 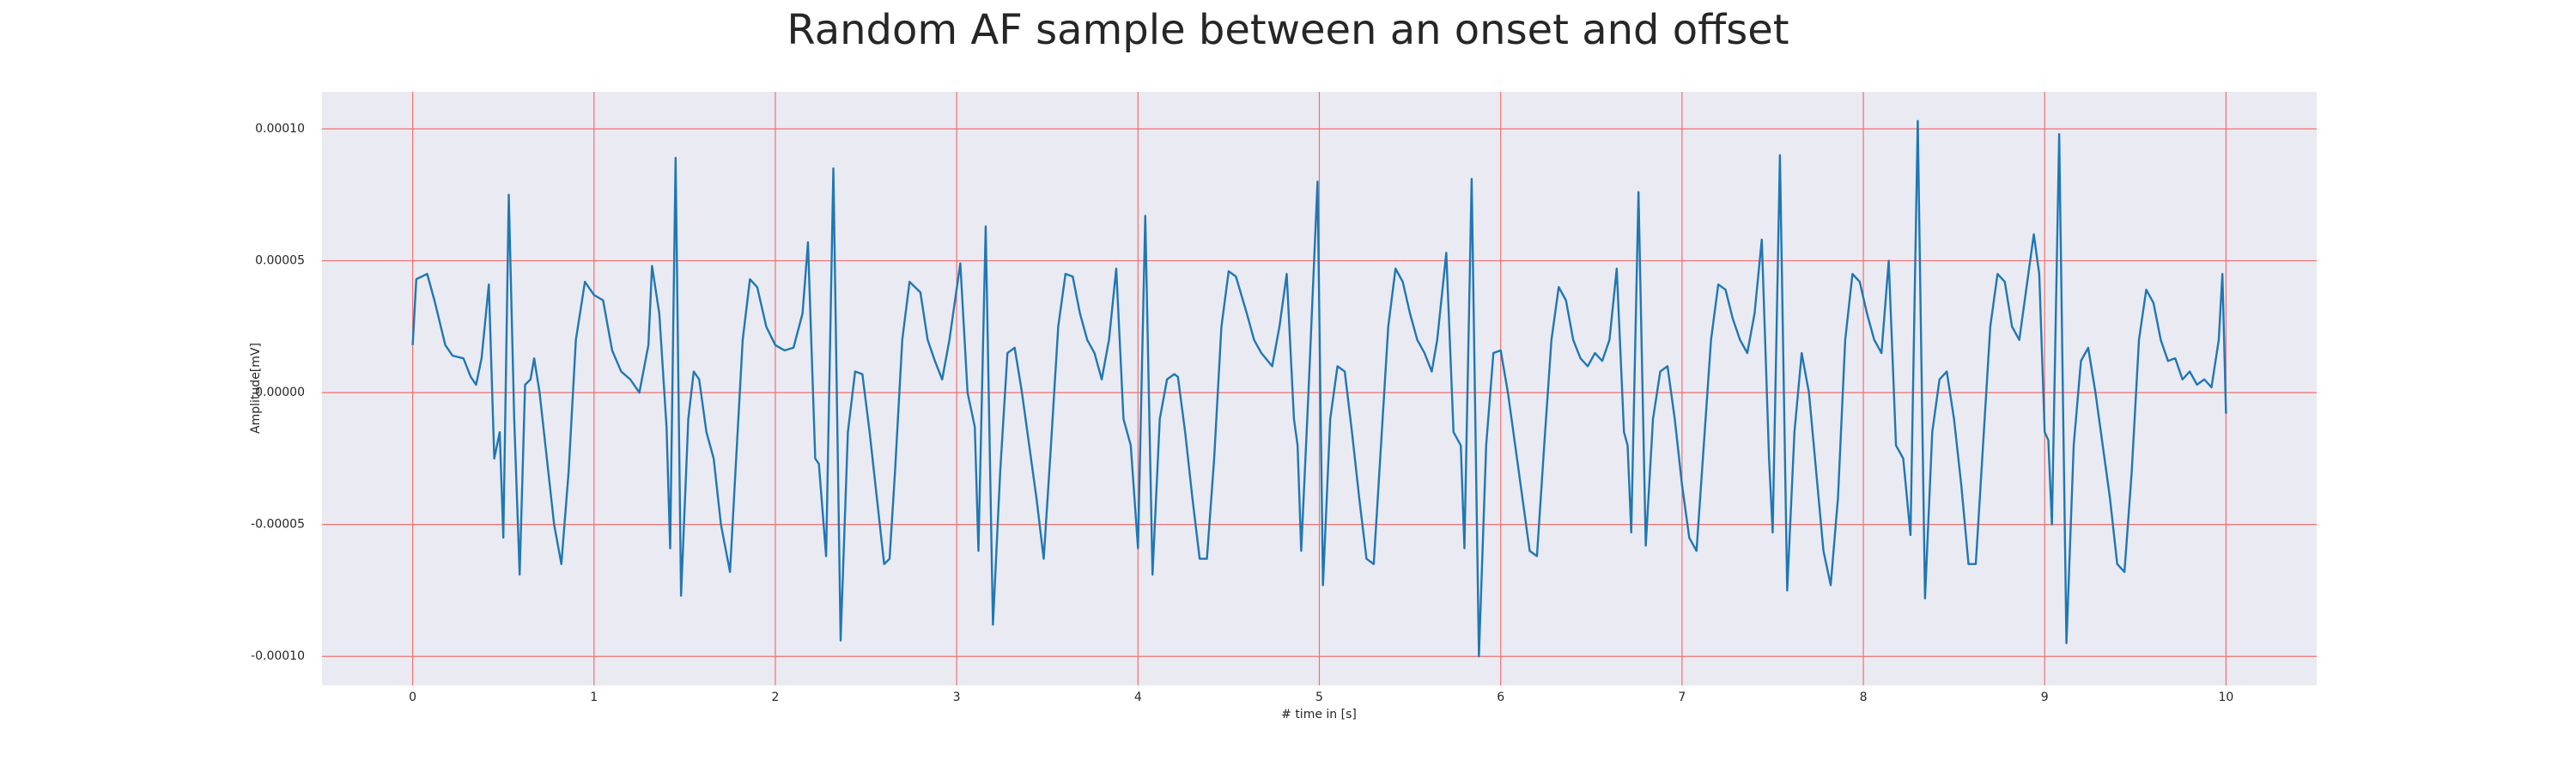 What do you see at coordinates (1319, 697) in the screenshot?
I see `x-tick-label: 5` at bounding box center [1319, 697].